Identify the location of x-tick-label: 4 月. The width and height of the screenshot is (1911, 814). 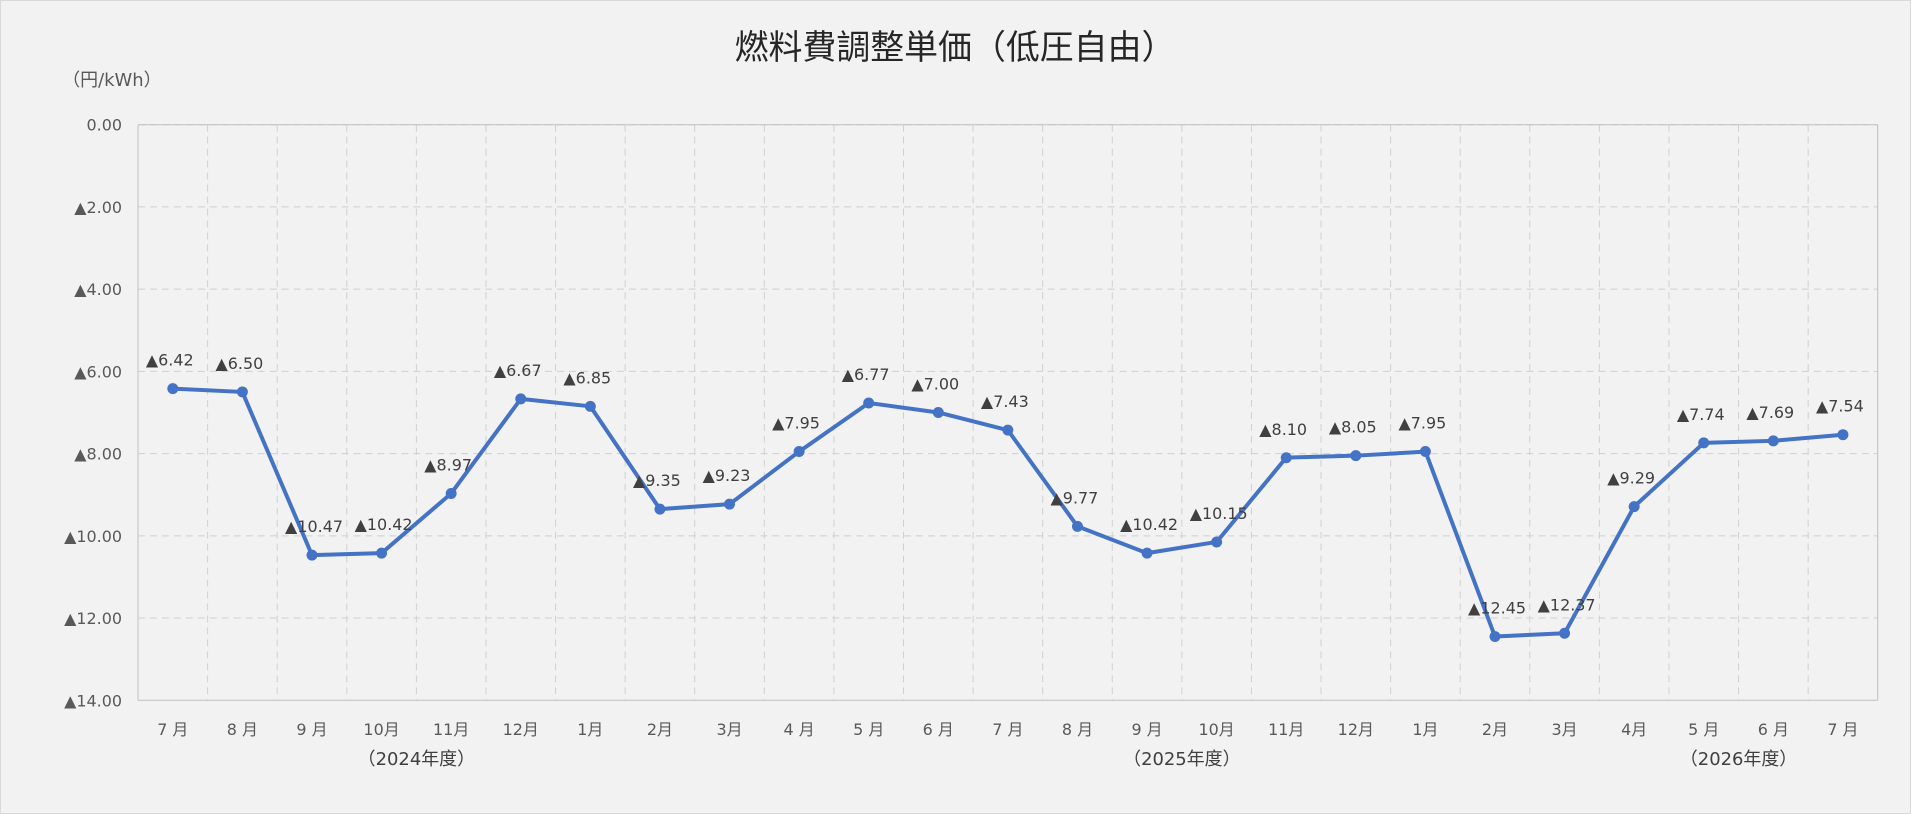
(799, 729).